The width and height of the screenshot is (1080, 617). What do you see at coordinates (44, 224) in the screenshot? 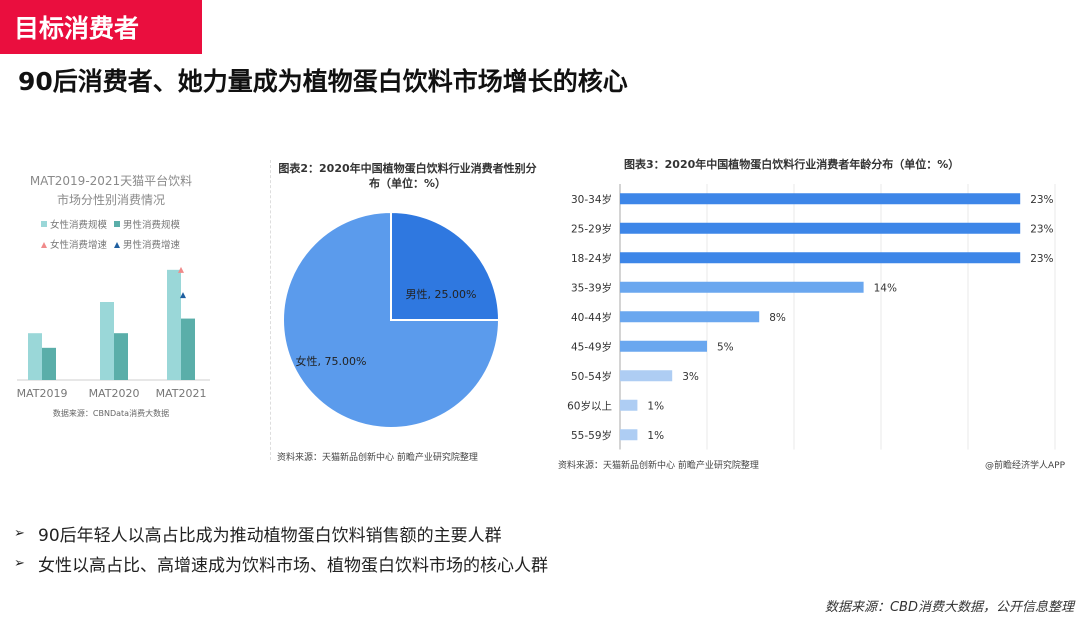
I see `legend-swatch-female-scale` at bounding box center [44, 224].